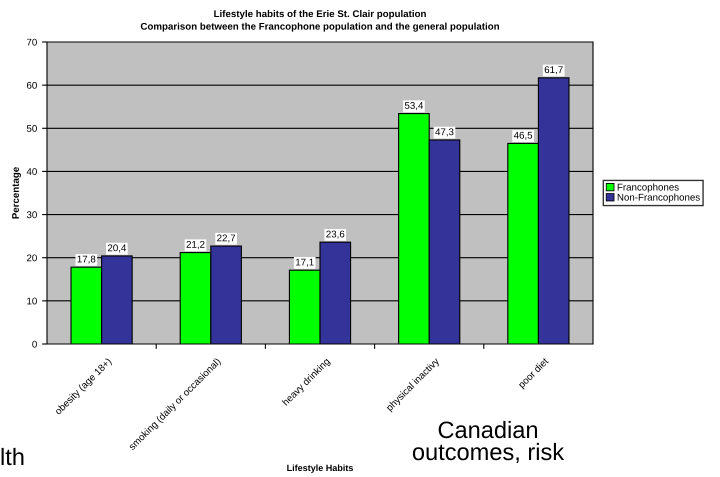 Image resolution: width=720 pixels, height=477 pixels. Describe the element at coordinates (34, 344) in the screenshot. I see `y-tick-label: 0` at that location.